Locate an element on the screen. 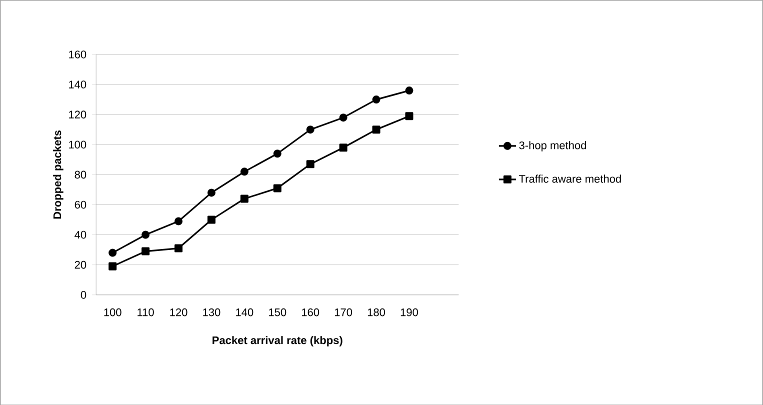 Image resolution: width=763 pixels, height=405 pixels. y-tick-label: 100 is located at coordinates (77, 144).